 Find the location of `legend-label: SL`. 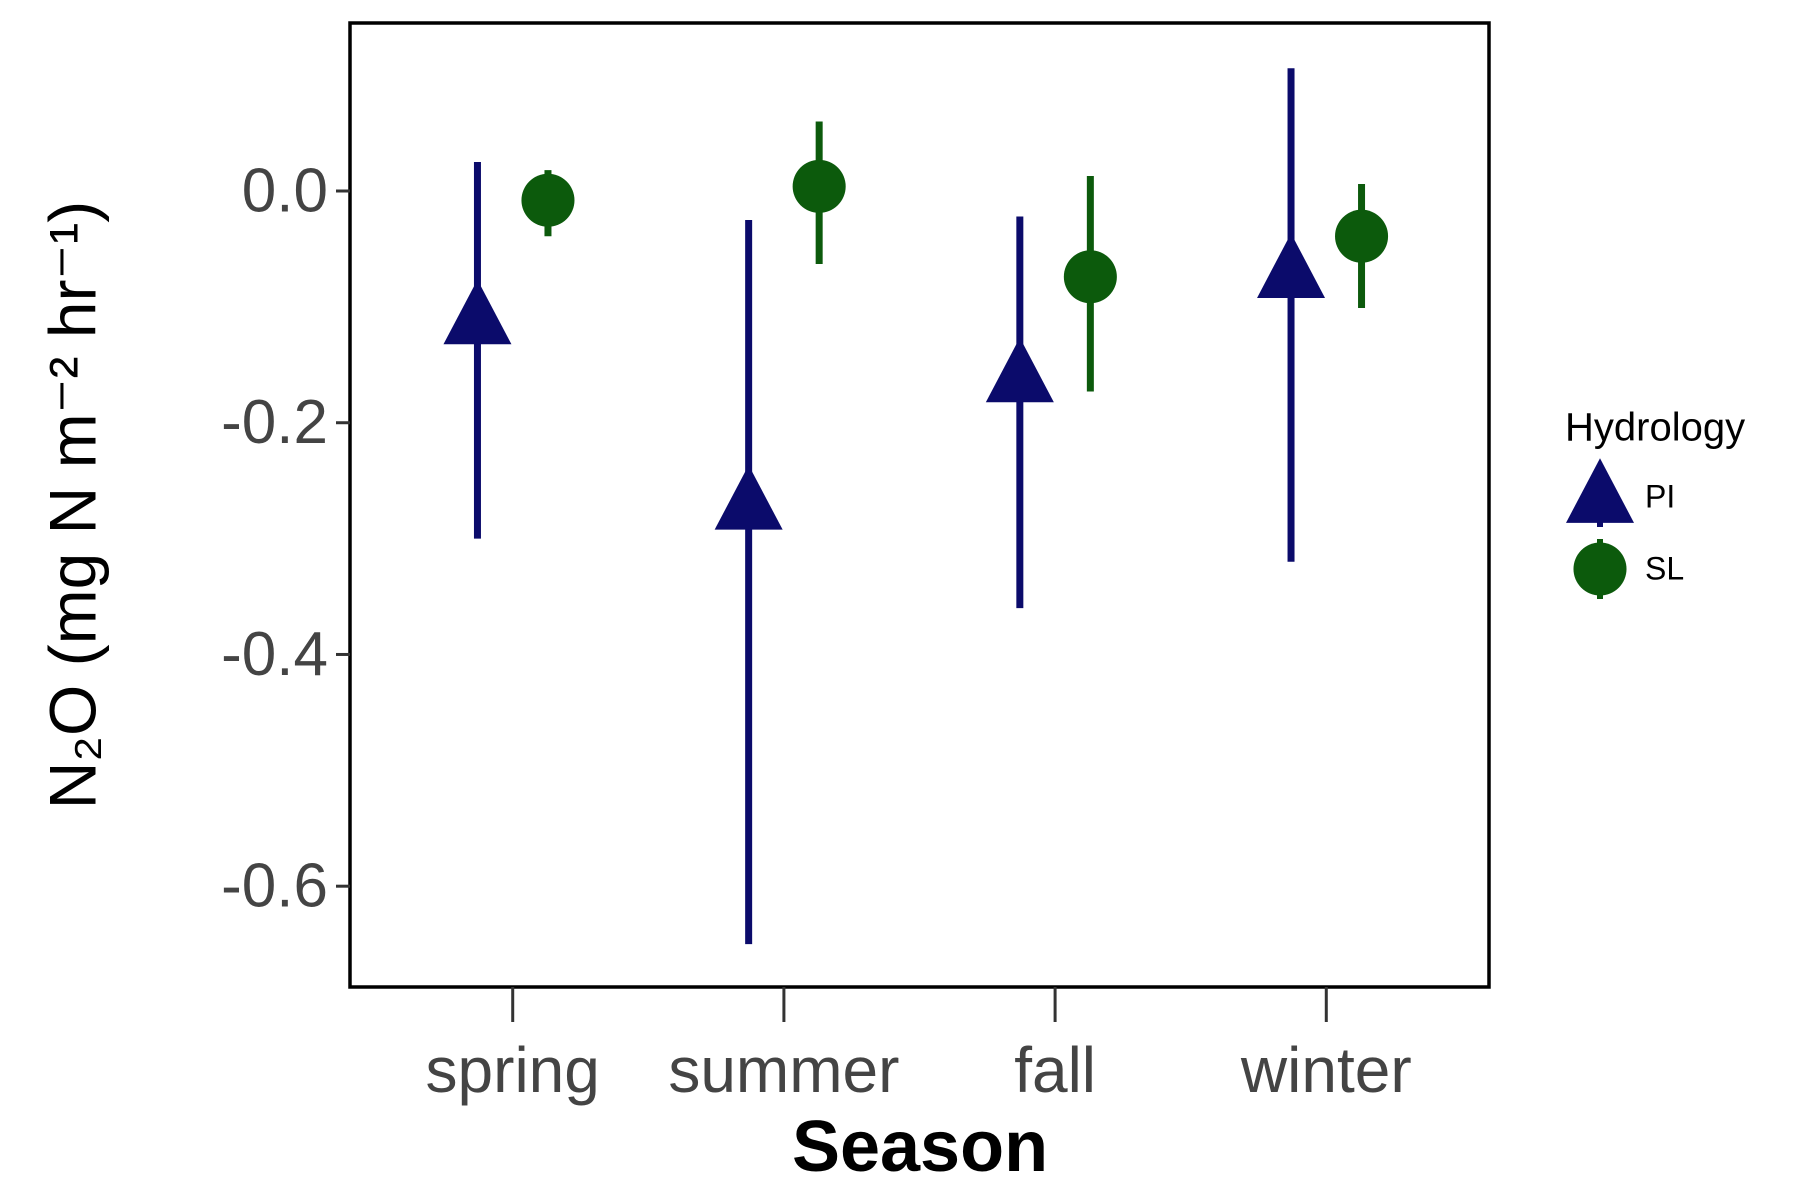

legend-label: SL is located at coordinates (1664, 568).